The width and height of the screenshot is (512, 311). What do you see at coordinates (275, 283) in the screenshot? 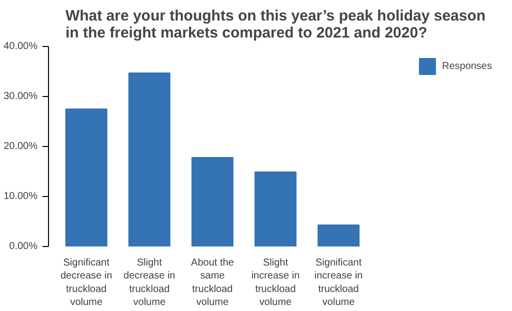
I see `x-tick-label: Slight increase in truckload volume` at bounding box center [275, 283].